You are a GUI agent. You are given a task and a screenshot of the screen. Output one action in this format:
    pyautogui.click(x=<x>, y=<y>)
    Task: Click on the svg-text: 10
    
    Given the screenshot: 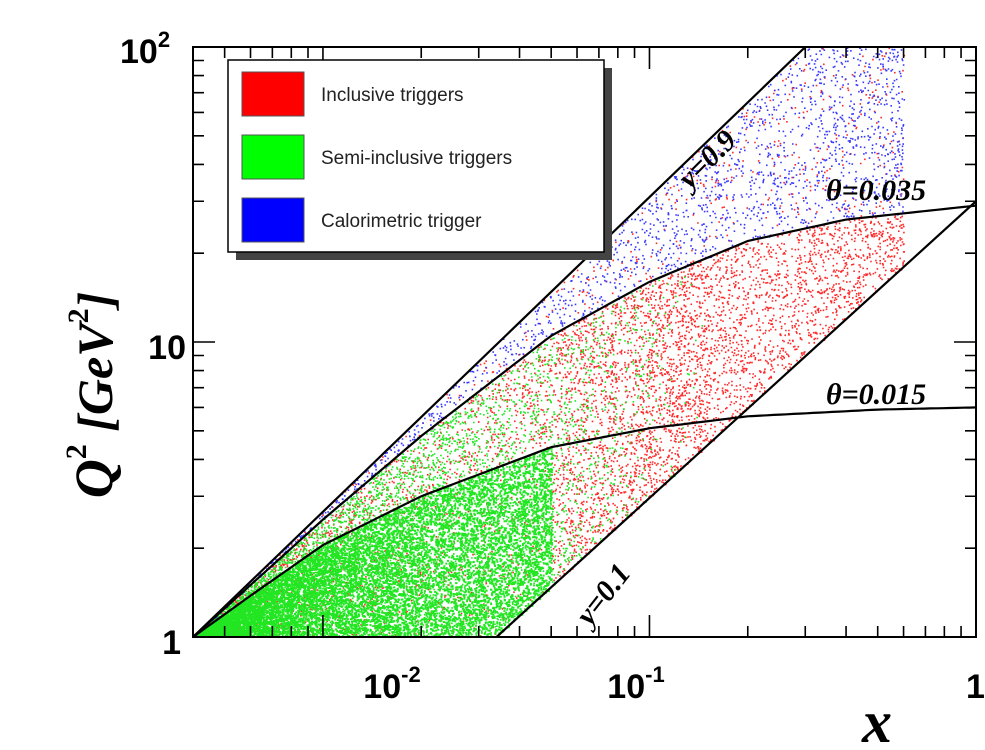 What is the action you would take?
    pyautogui.click(x=167, y=348)
    